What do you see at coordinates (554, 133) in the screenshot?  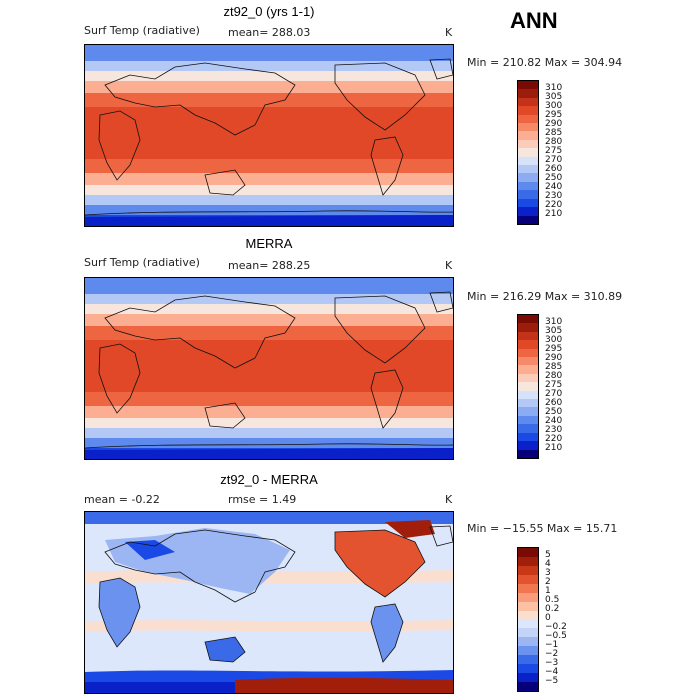 I see `colorbar-1-tick: 285` at bounding box center [554, 133].